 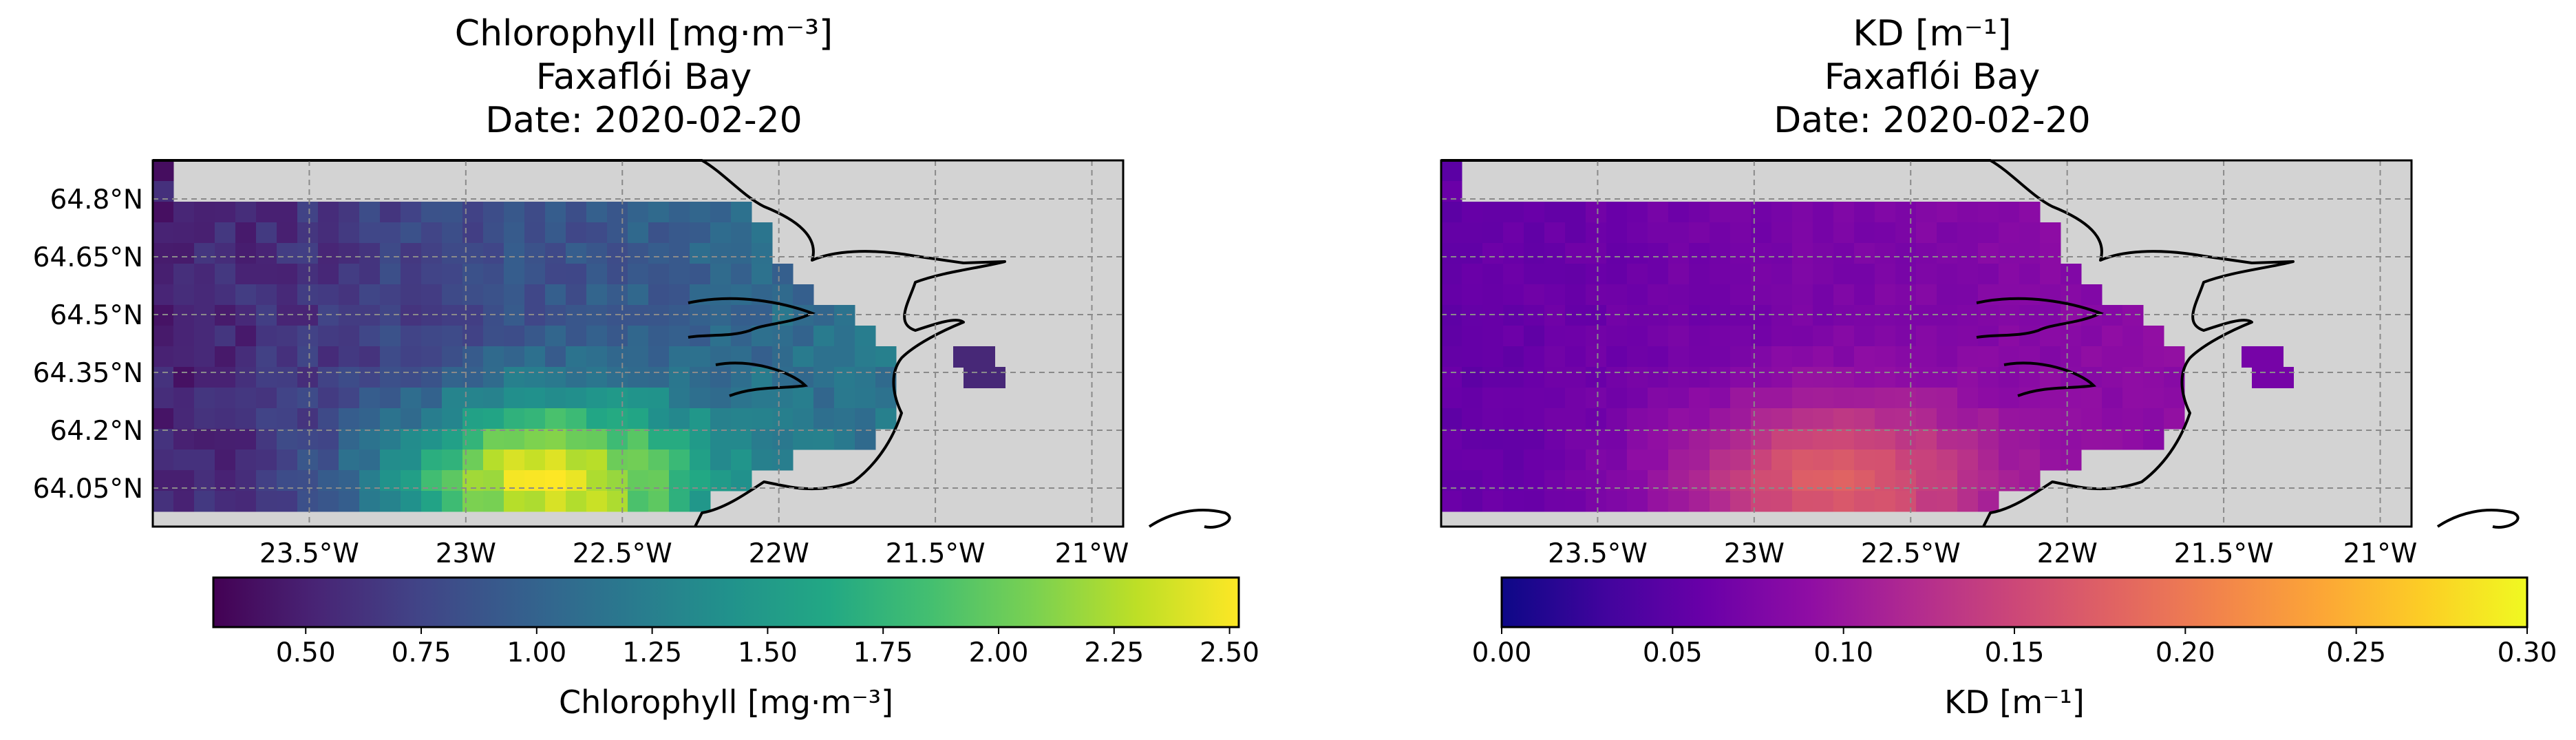 What do you see at coordinates (643, 121) in the screenshot?
I see `title-line-date: Date: 2020-02-20` at bounding box center [643, 121].